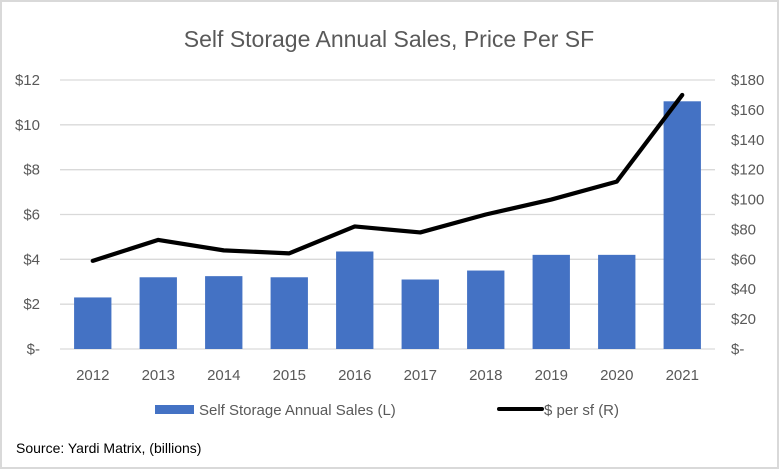 This screenshot has width=779, height=469. Describe the element at coordinates (27, 80) in the screenshot. I see `left-tick-label: $12` at that location.